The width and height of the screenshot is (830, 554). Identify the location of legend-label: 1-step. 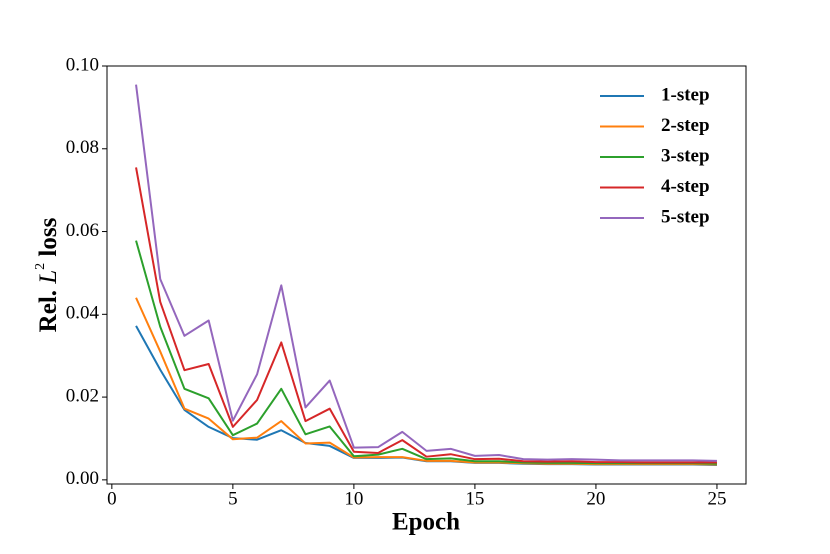
(685, 94).